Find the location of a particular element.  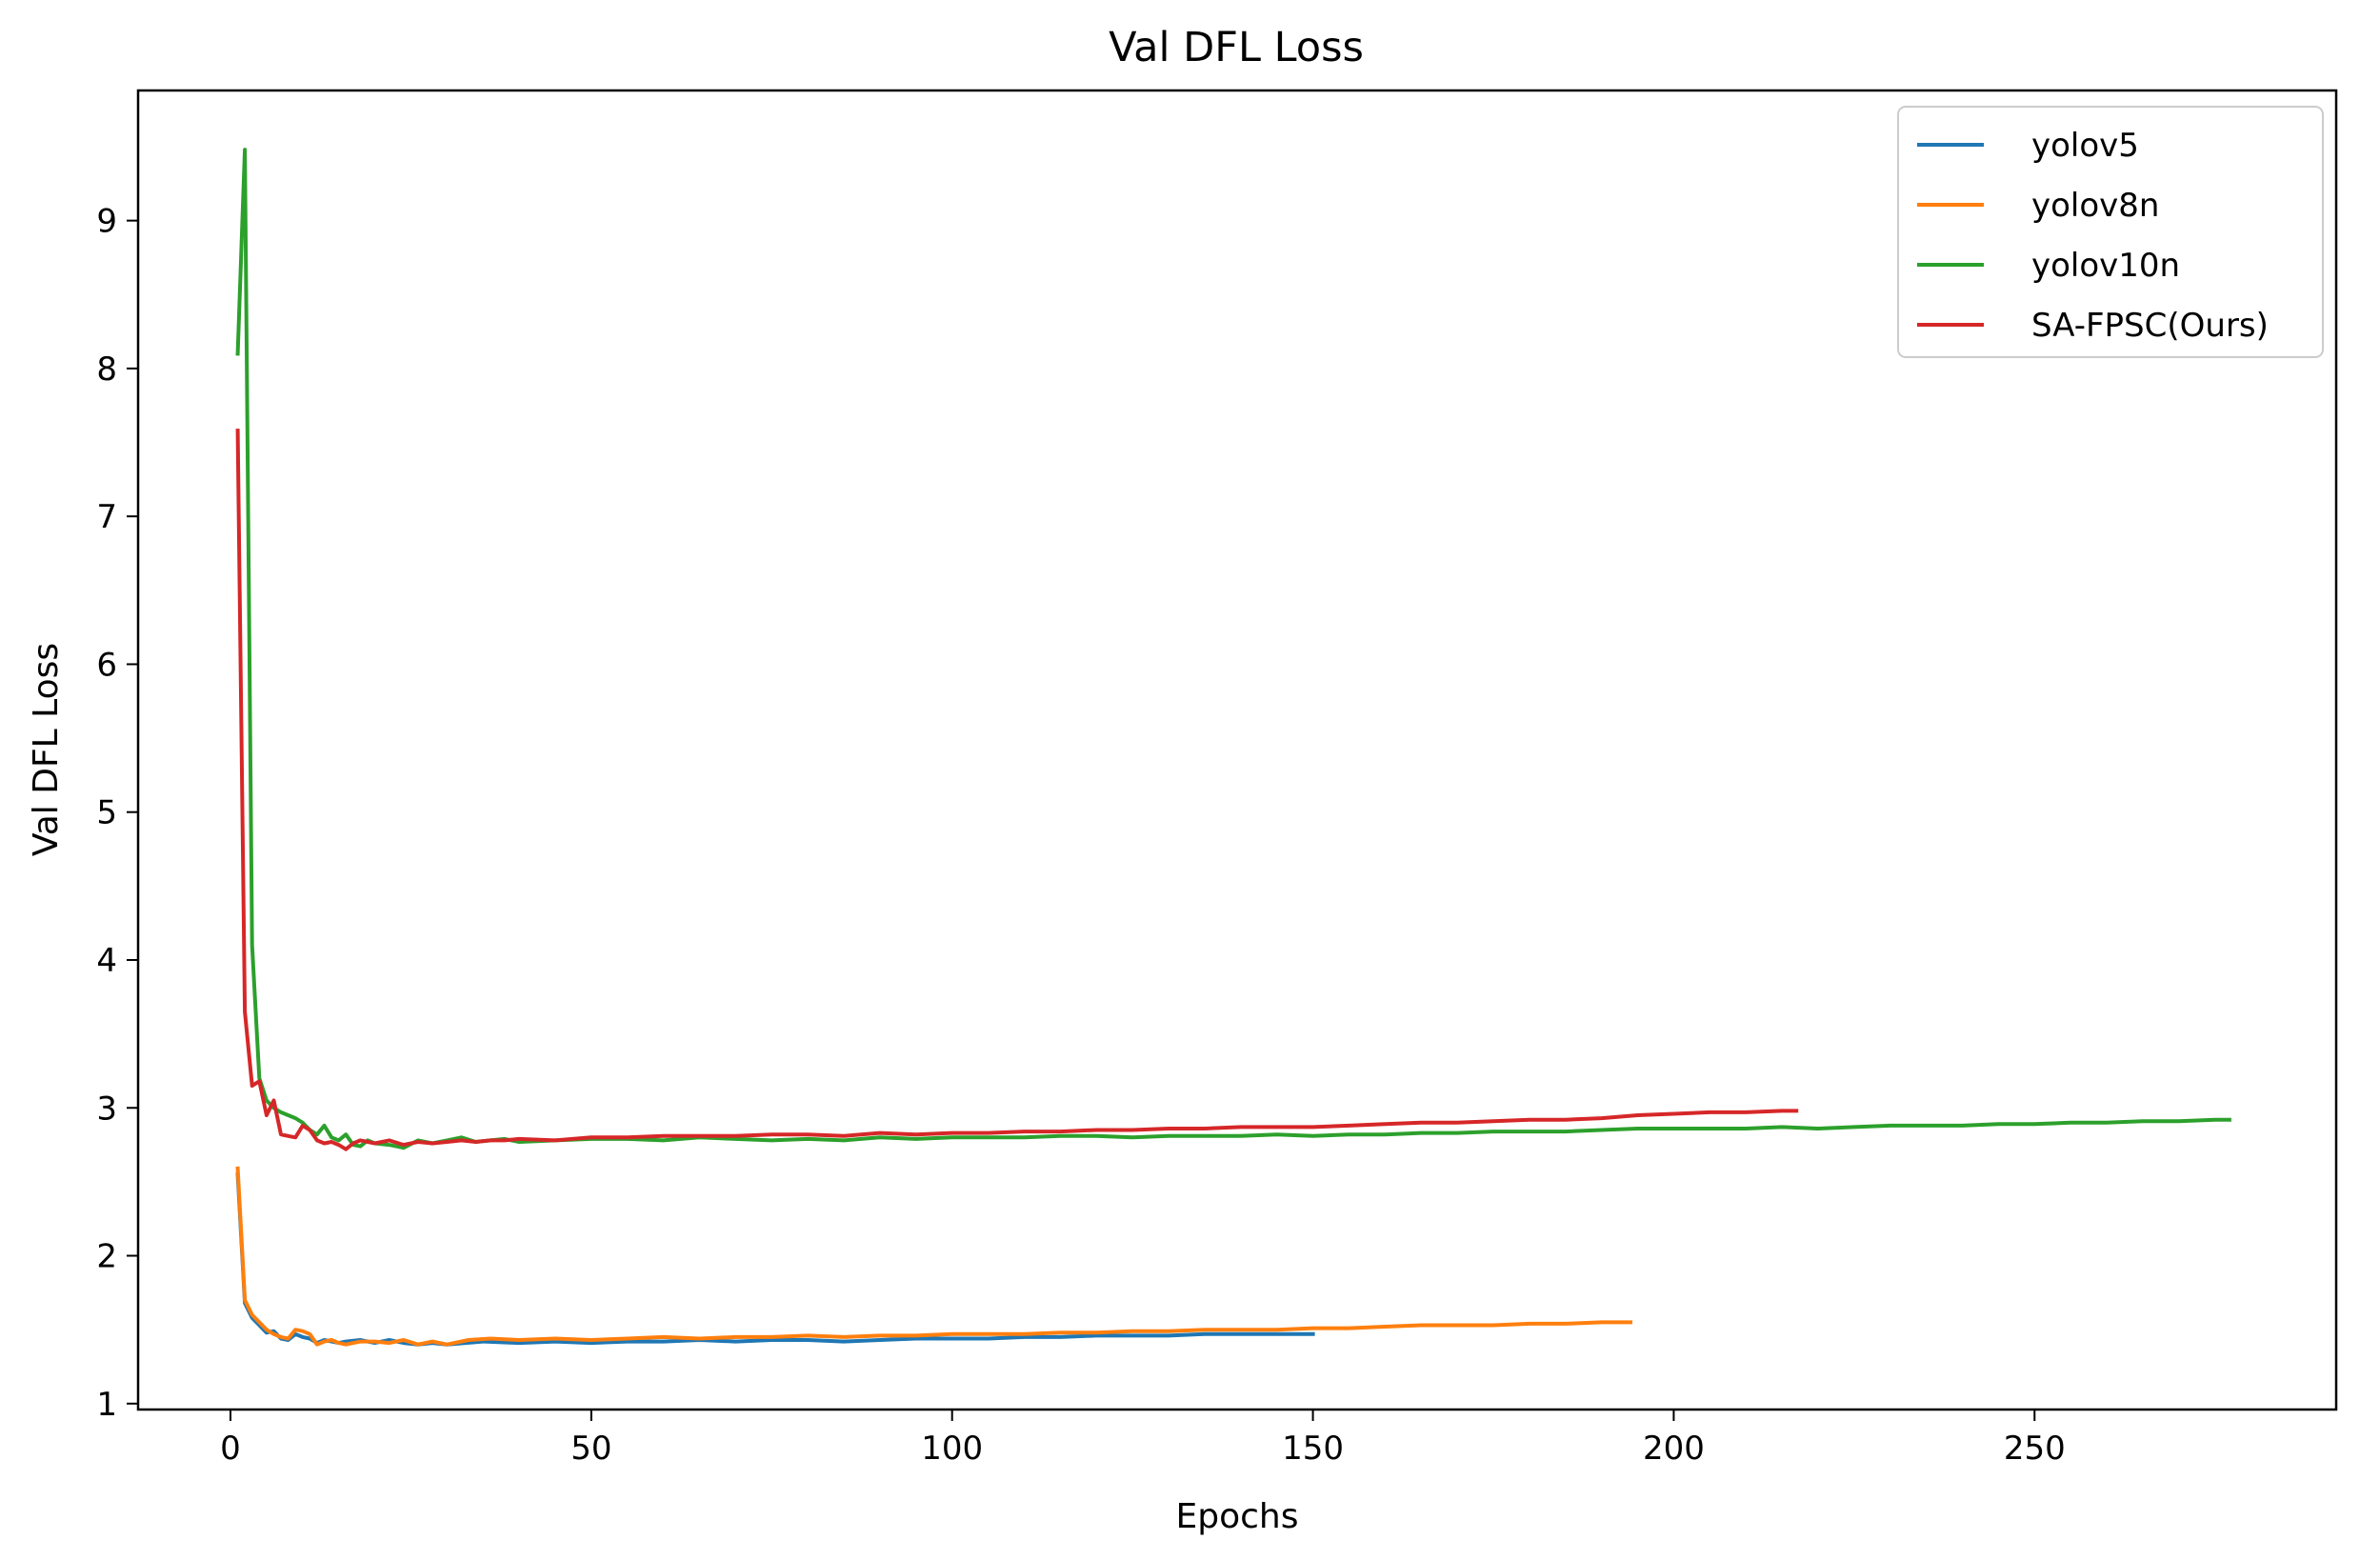

y-tick-label: 2 is located at coordinates (106, 1257).